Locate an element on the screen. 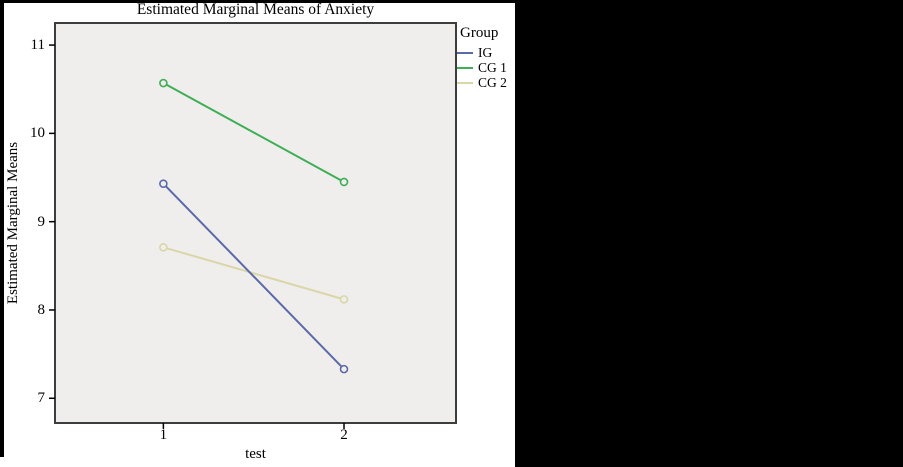 The width and height of the screenshot is (903, 467). series-line-ig is located at coordinates (253, 276).